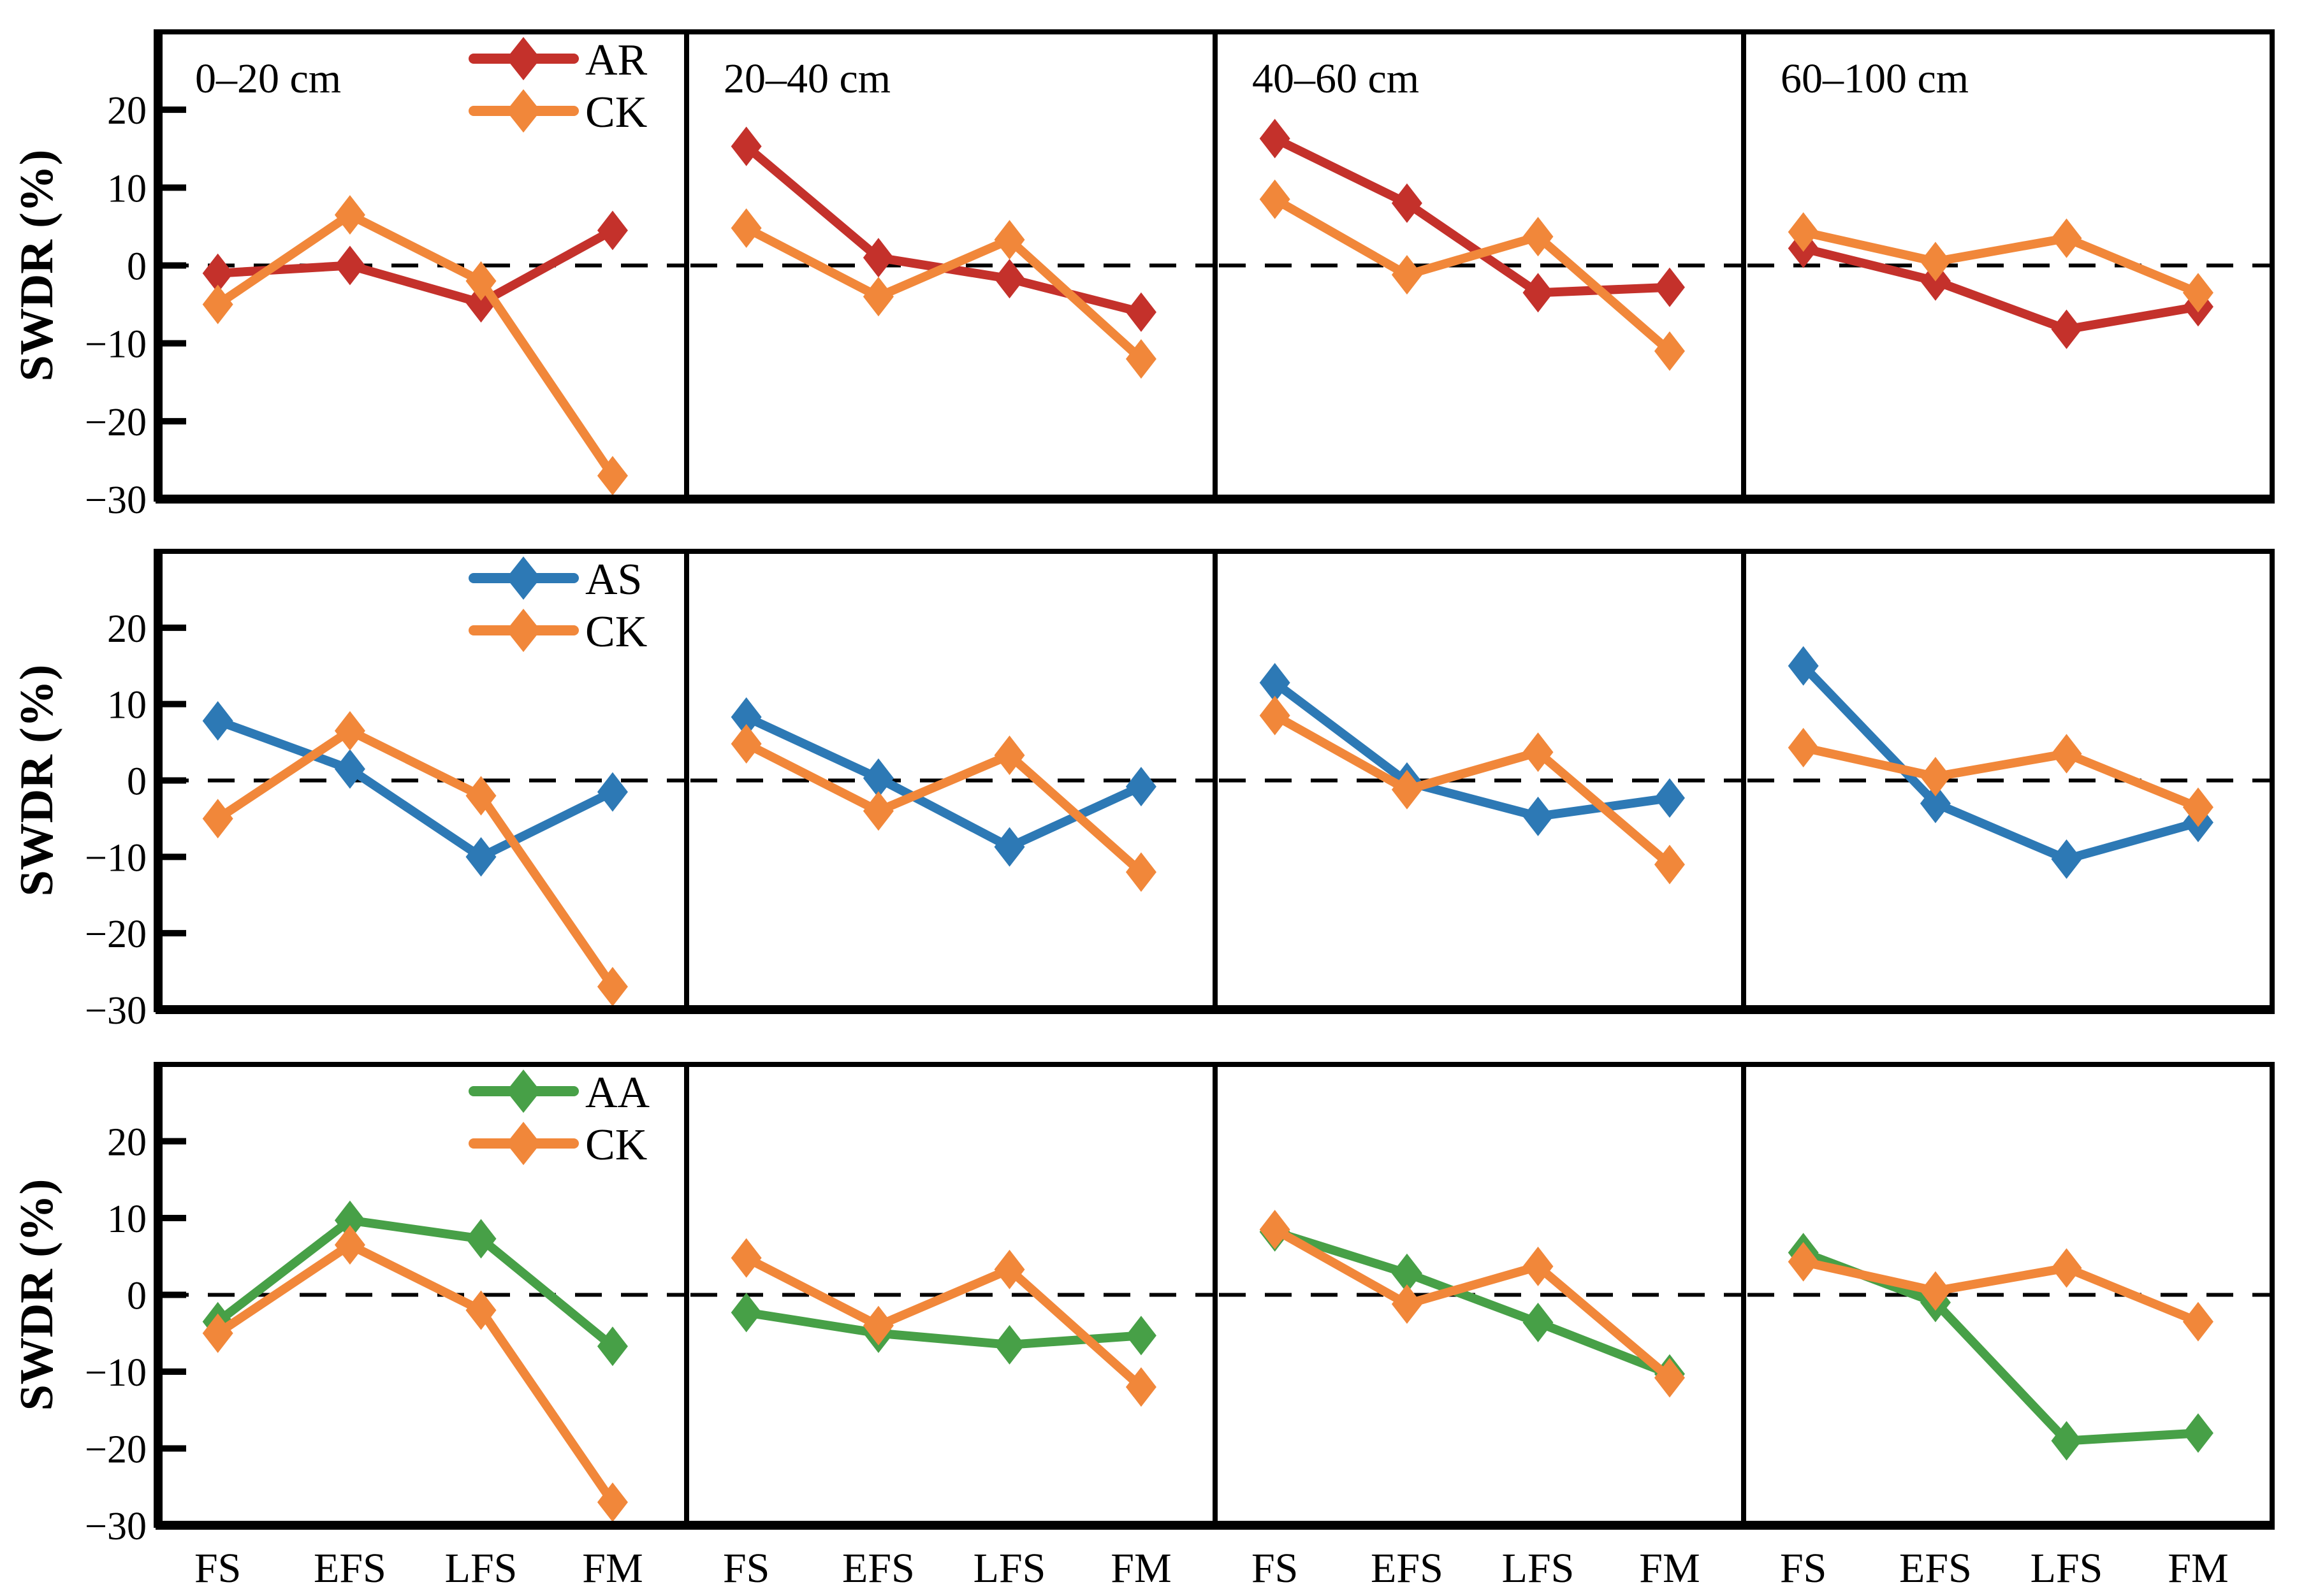  Describe the element at coordinates (523, 1143) in the screenshot. I see `legend-marker-CK` at that location.